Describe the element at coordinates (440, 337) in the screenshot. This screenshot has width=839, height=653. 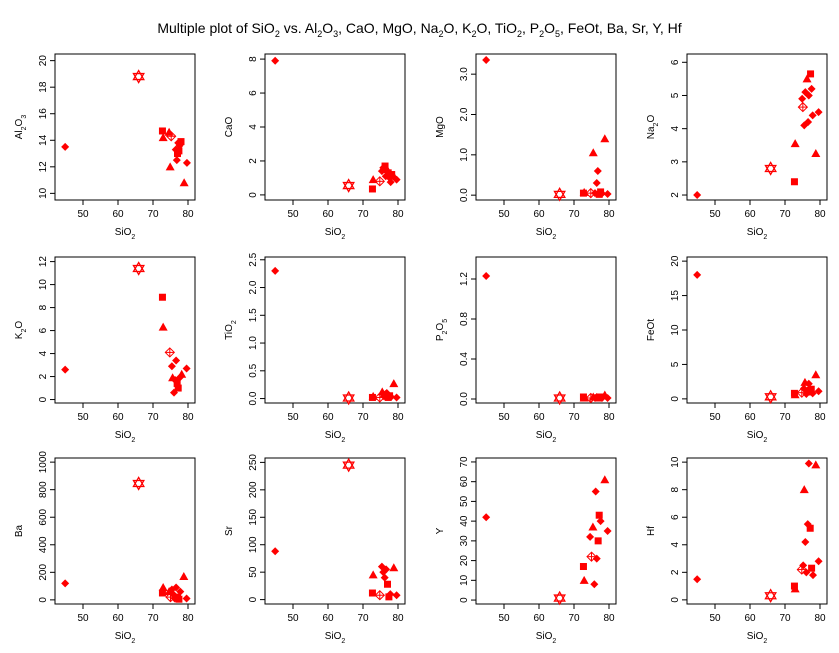
I see `label-text: P` at that location.